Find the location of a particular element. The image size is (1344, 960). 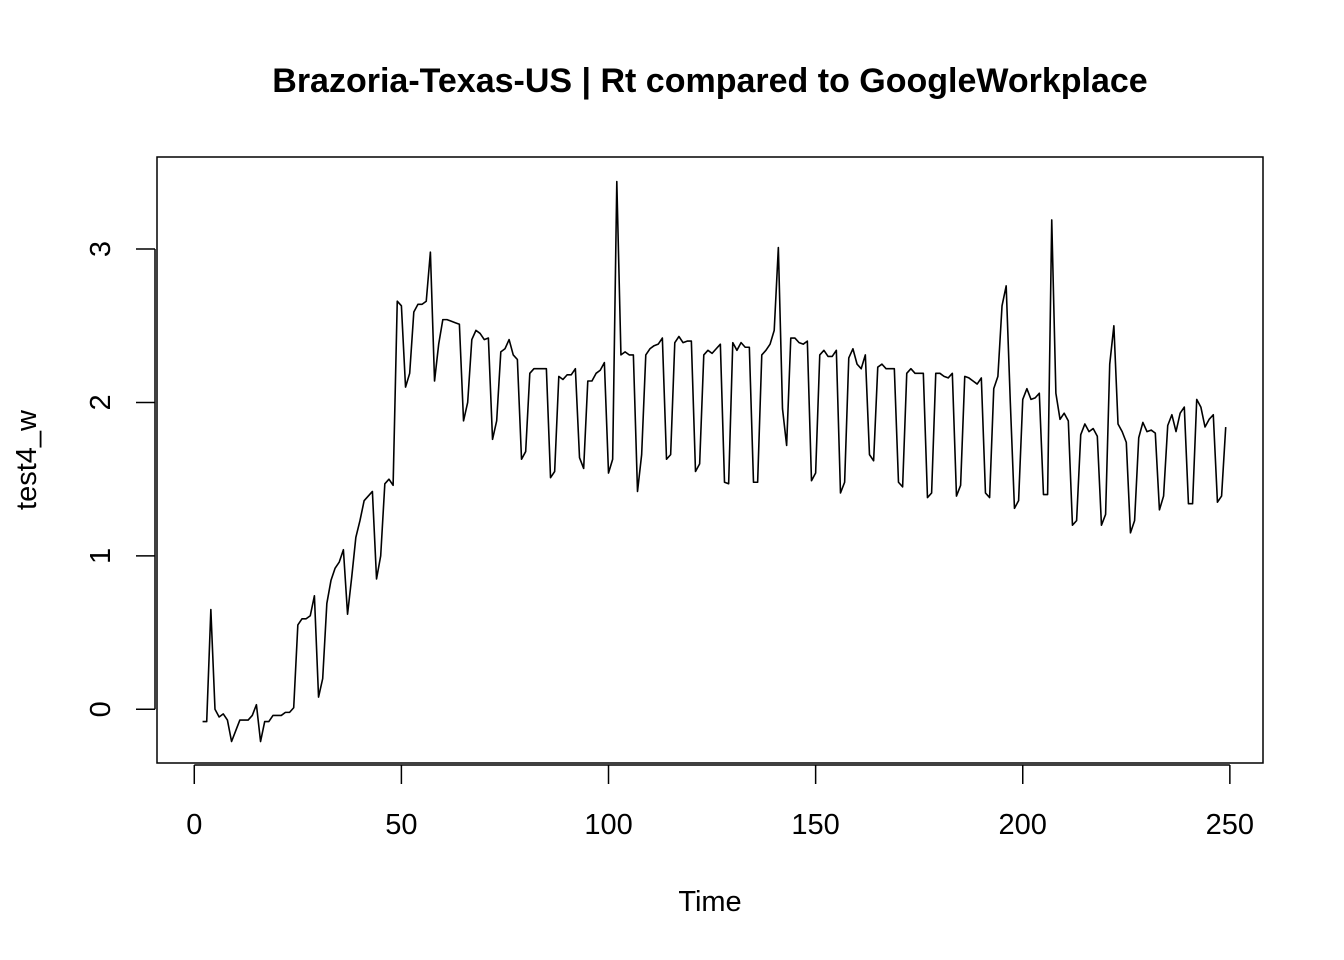

x-tick-label: 200 is located at coordinates (1023, 825).